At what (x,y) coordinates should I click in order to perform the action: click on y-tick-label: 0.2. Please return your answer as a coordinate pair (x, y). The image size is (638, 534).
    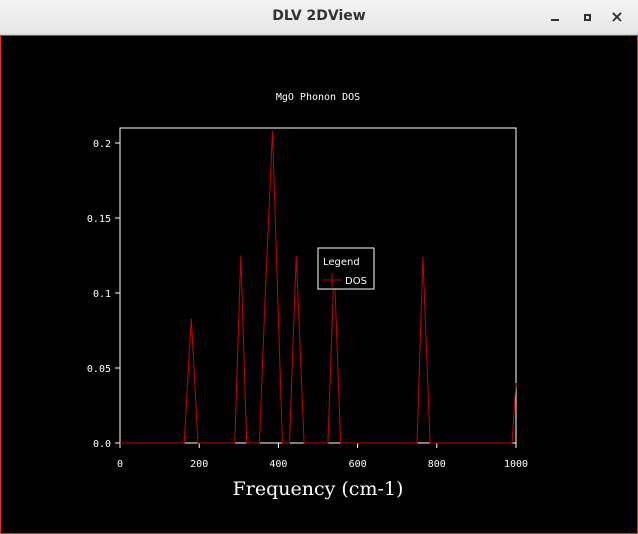
    Looking at the image, I should click on (102, 144).